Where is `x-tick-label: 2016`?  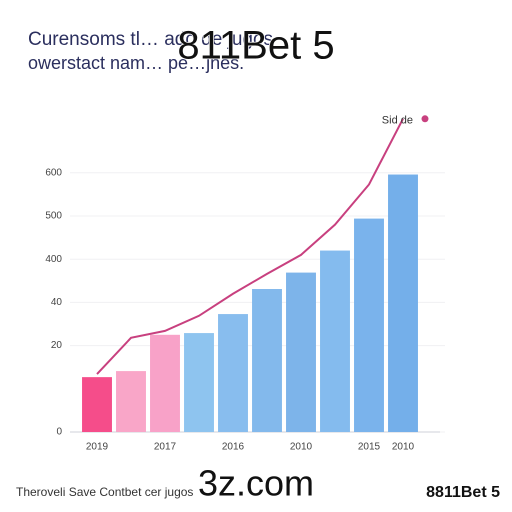 x-tick-label: 2016 is located at coordinates (233, 447).